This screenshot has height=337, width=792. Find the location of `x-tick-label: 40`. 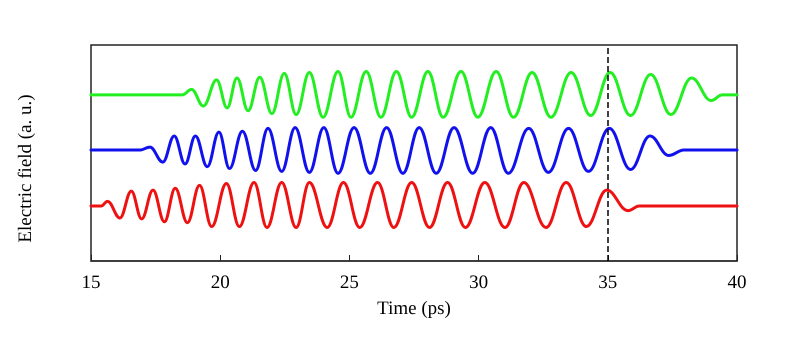

x-tick-label: 40 is located at coordinates (737, 282).